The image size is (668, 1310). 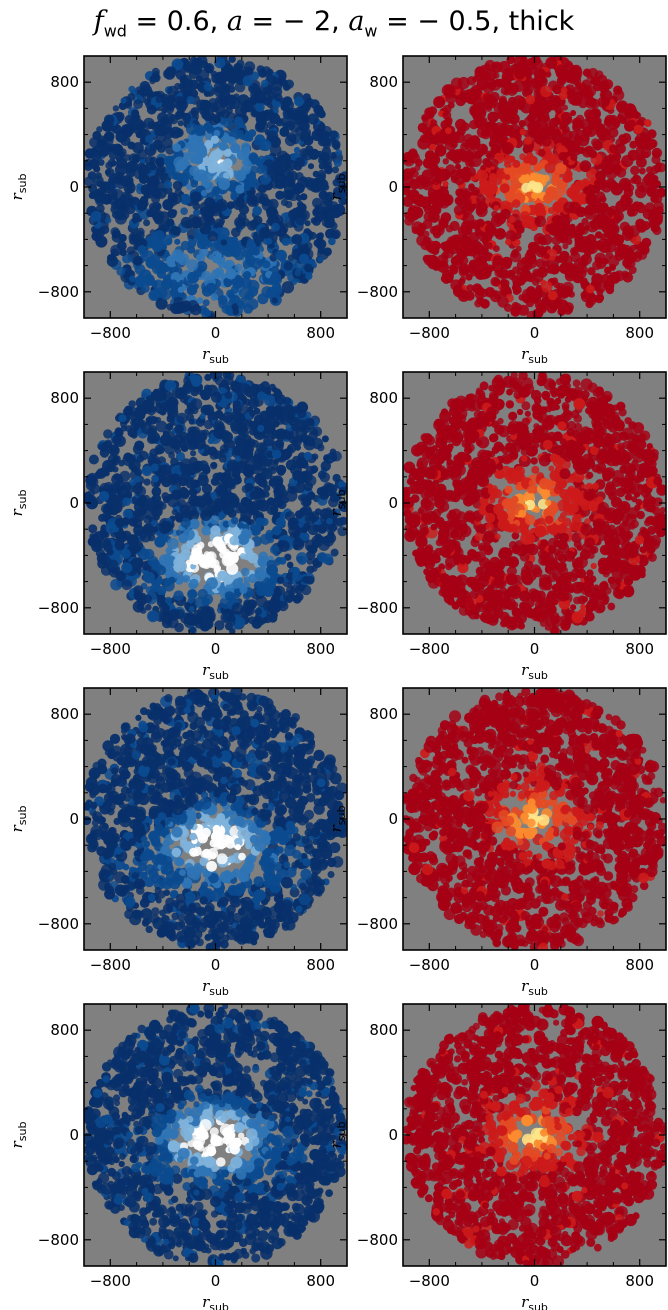 What do you see at coordinates (295, 21) in the screenshot?
I see `a-value: = − 2,` at bounding box center [295, 21].